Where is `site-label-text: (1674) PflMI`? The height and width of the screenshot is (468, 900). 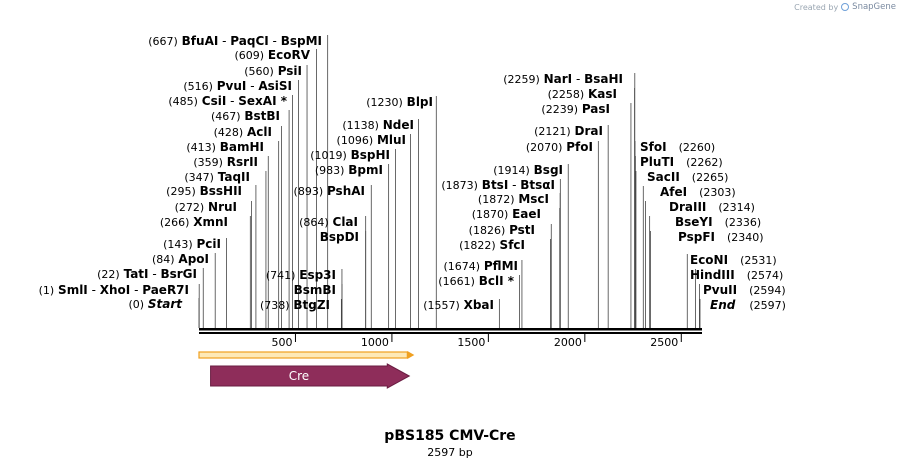 site-label-text: (1674) PflMI is located at coordinates (480, 266).